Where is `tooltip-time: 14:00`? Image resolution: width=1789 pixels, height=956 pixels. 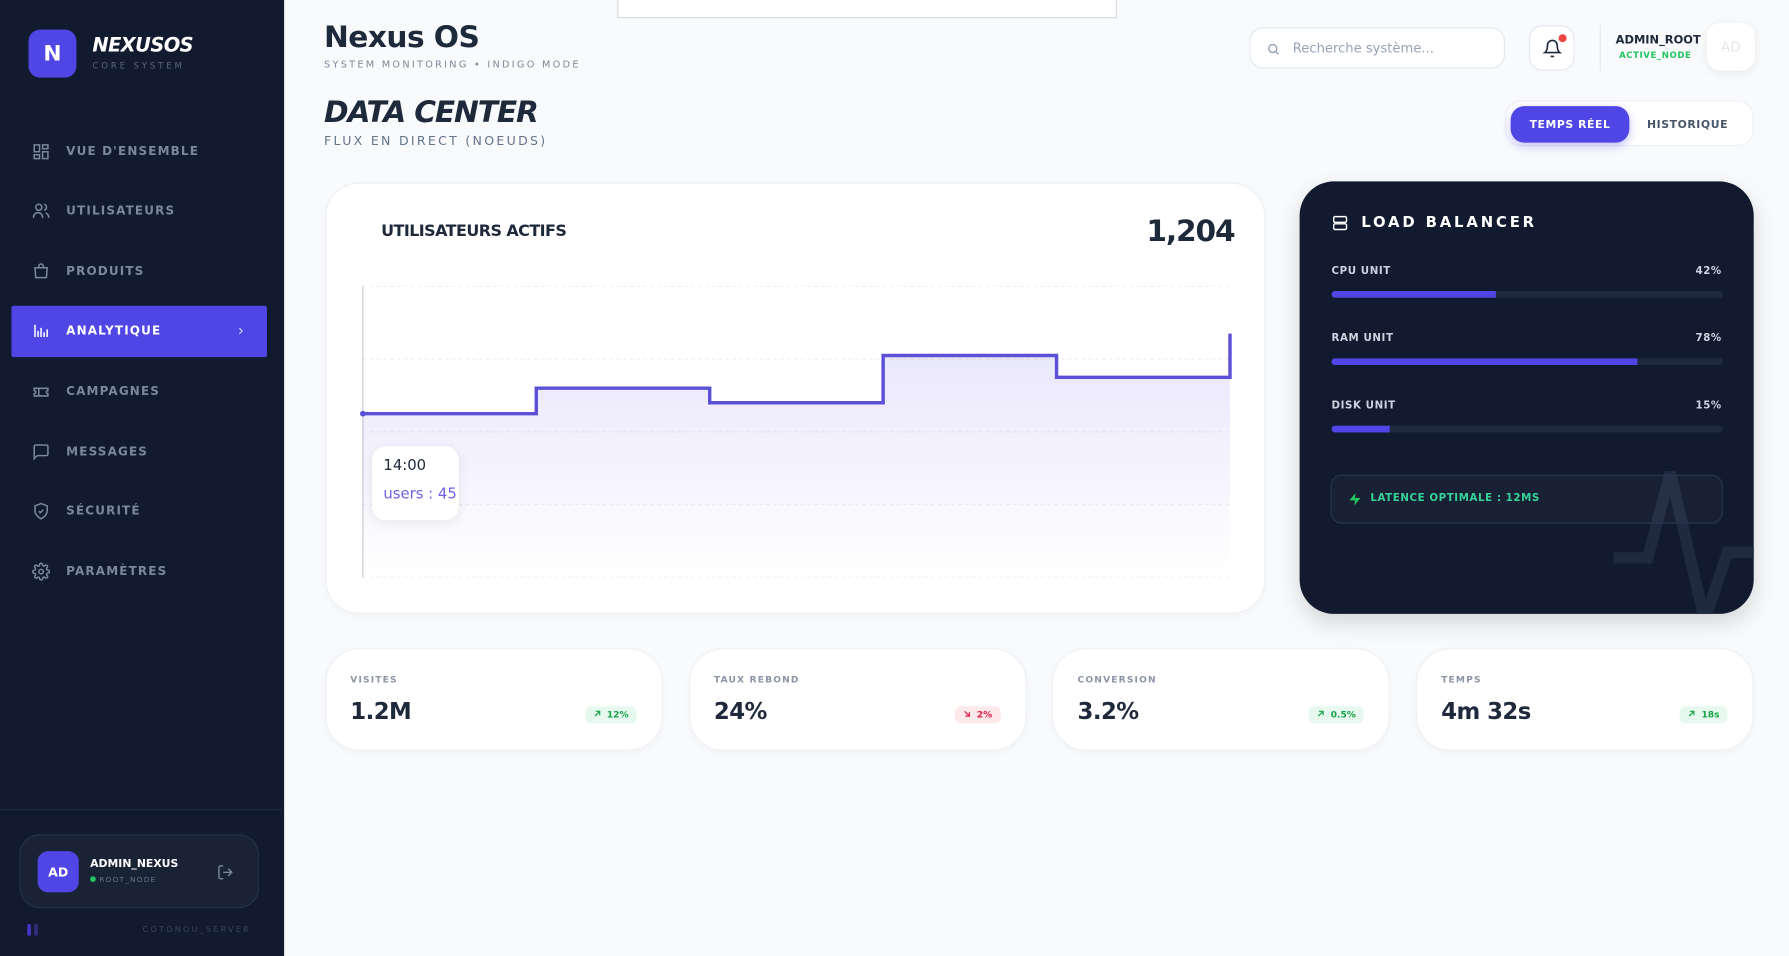
tooltip-time: 14:00 is located at coordinates (405, 466).